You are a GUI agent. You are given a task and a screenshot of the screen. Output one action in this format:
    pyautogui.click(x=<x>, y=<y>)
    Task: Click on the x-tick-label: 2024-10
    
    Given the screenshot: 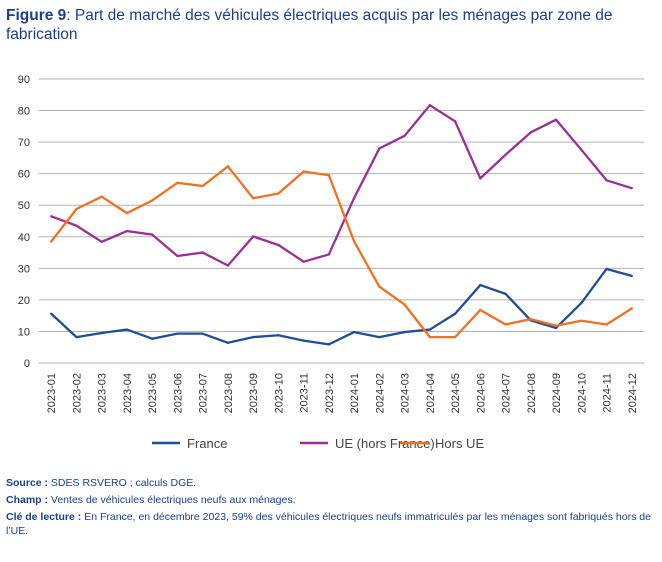 What is the action you would take?
    pyautogui.click(x=582, y=393)
    